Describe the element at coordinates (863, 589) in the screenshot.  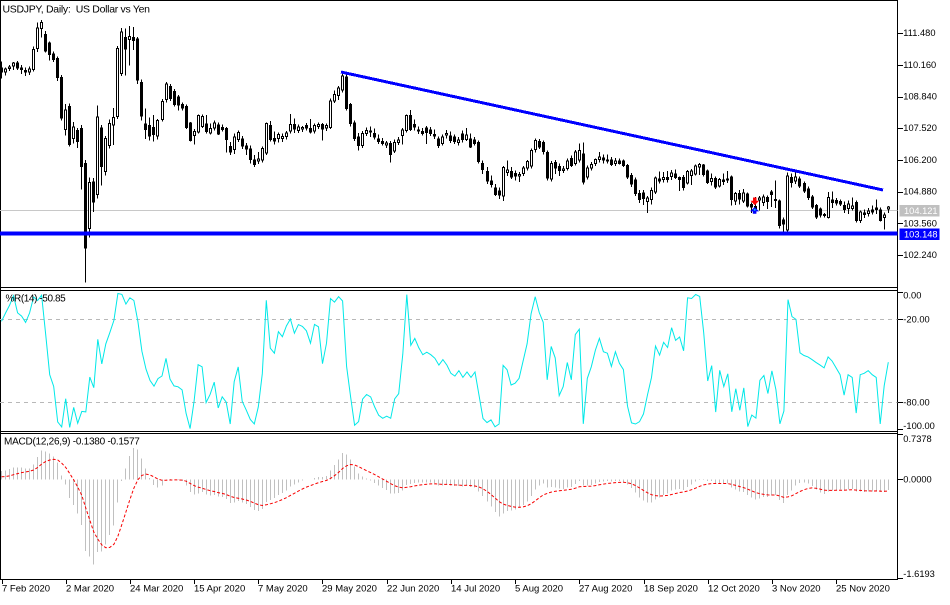
I see `svg-text: 25 Nov 2020` at that location.